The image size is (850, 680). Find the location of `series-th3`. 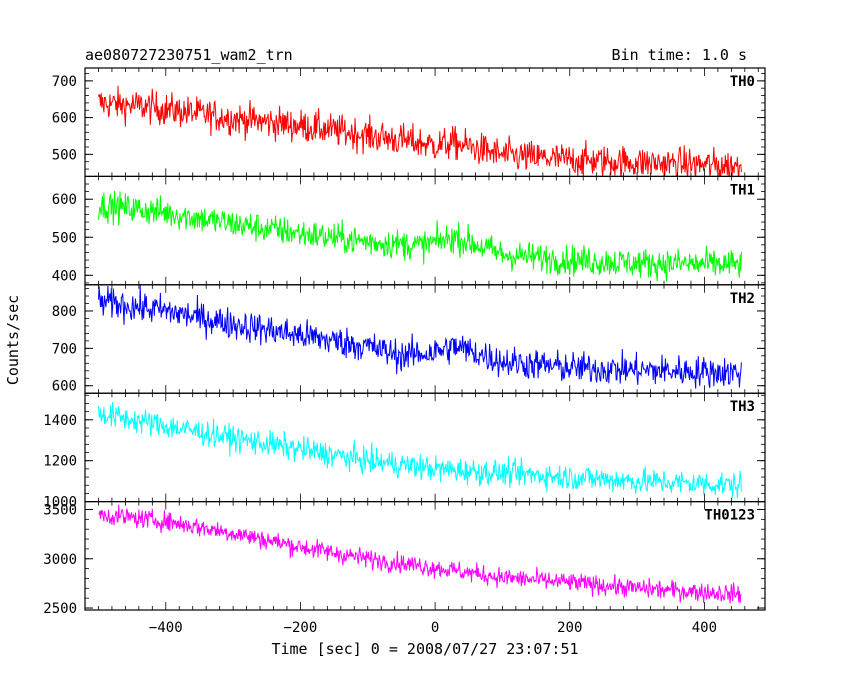

series-th3 is located at coordinates (420, 450).